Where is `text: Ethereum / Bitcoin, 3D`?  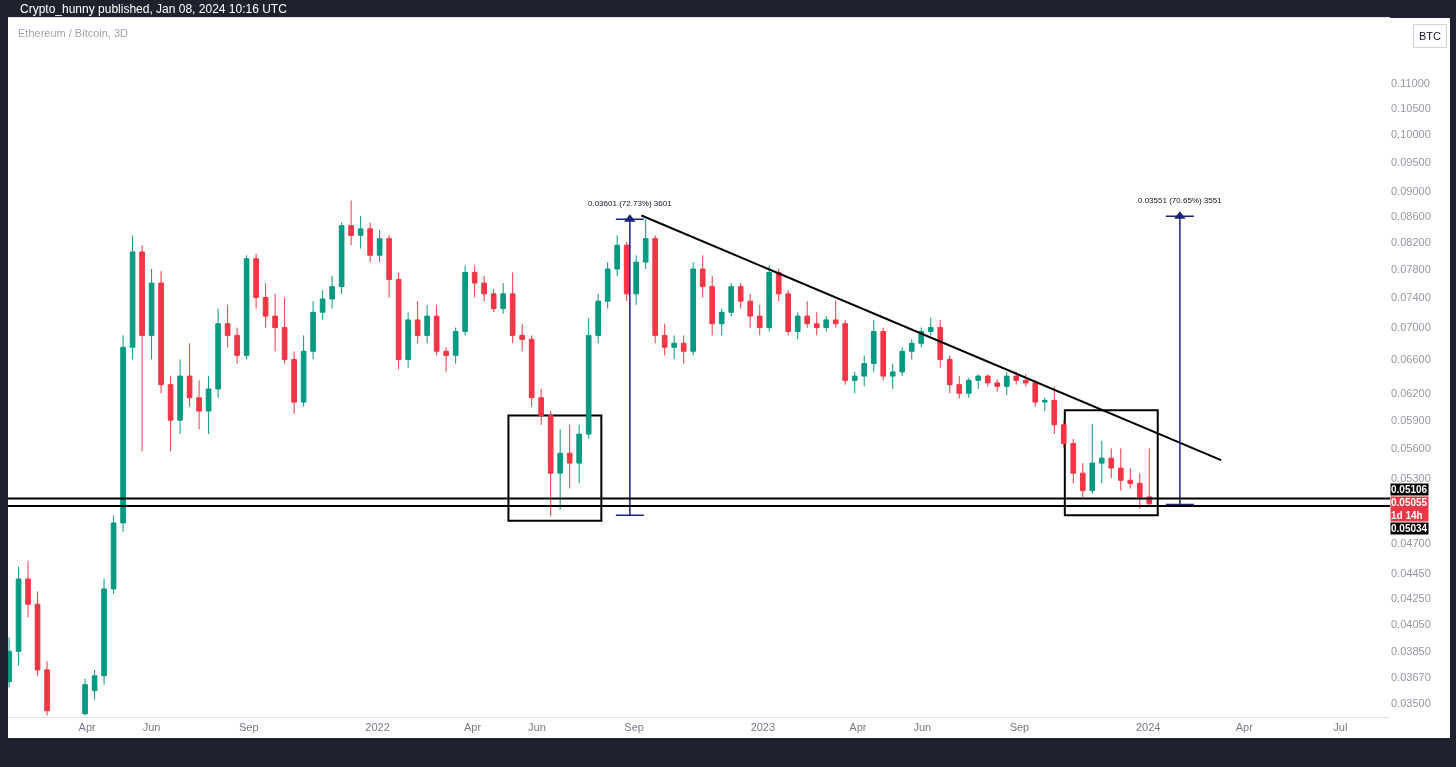 text: Ethereum / Bitcoin, 3D is located at coordinates (73, 32).